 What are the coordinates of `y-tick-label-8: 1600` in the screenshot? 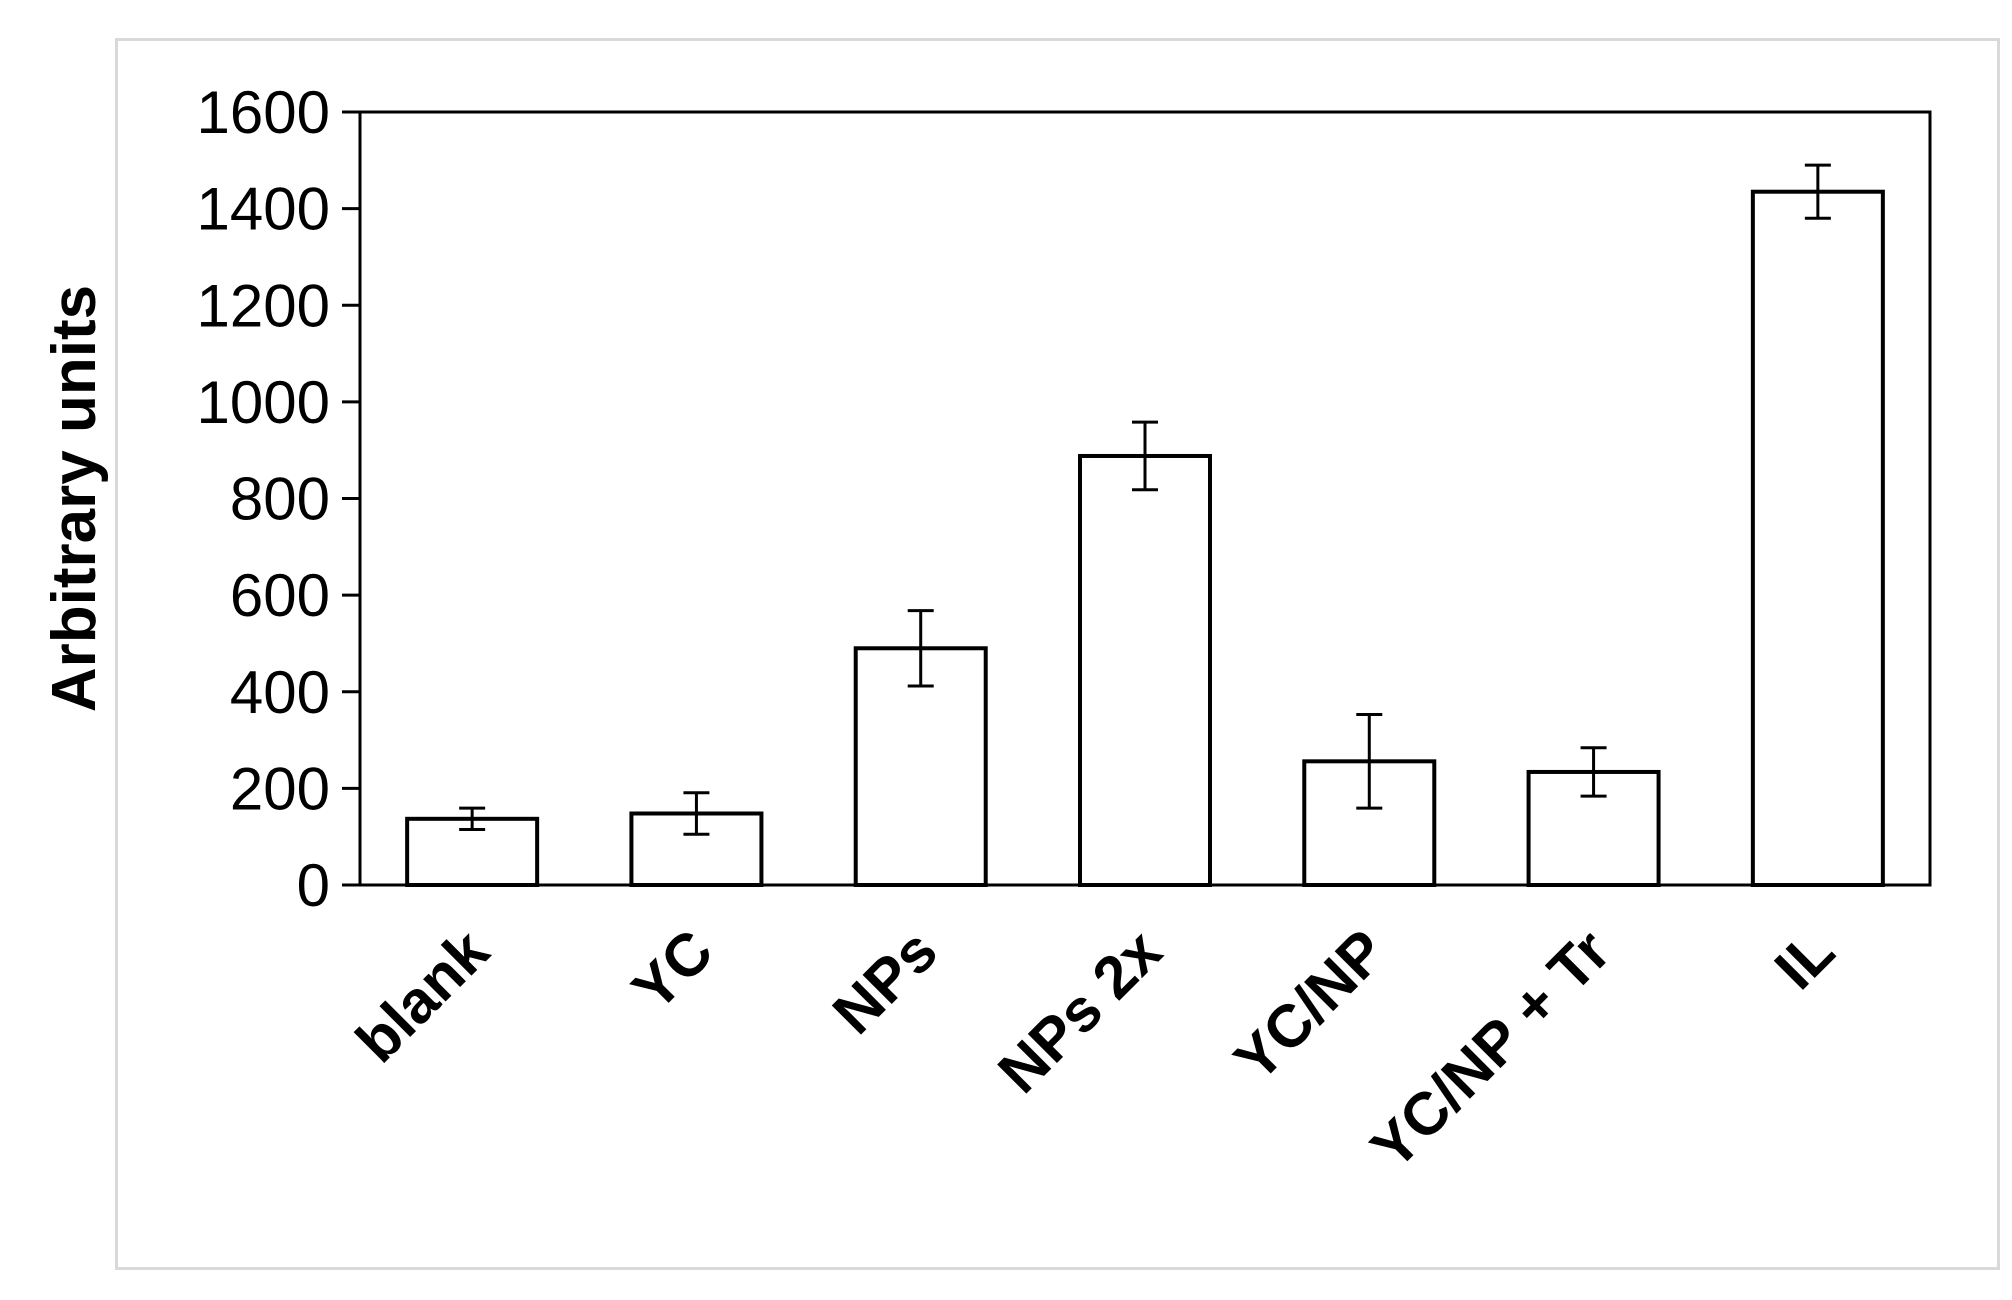 It's located at (263, 112).